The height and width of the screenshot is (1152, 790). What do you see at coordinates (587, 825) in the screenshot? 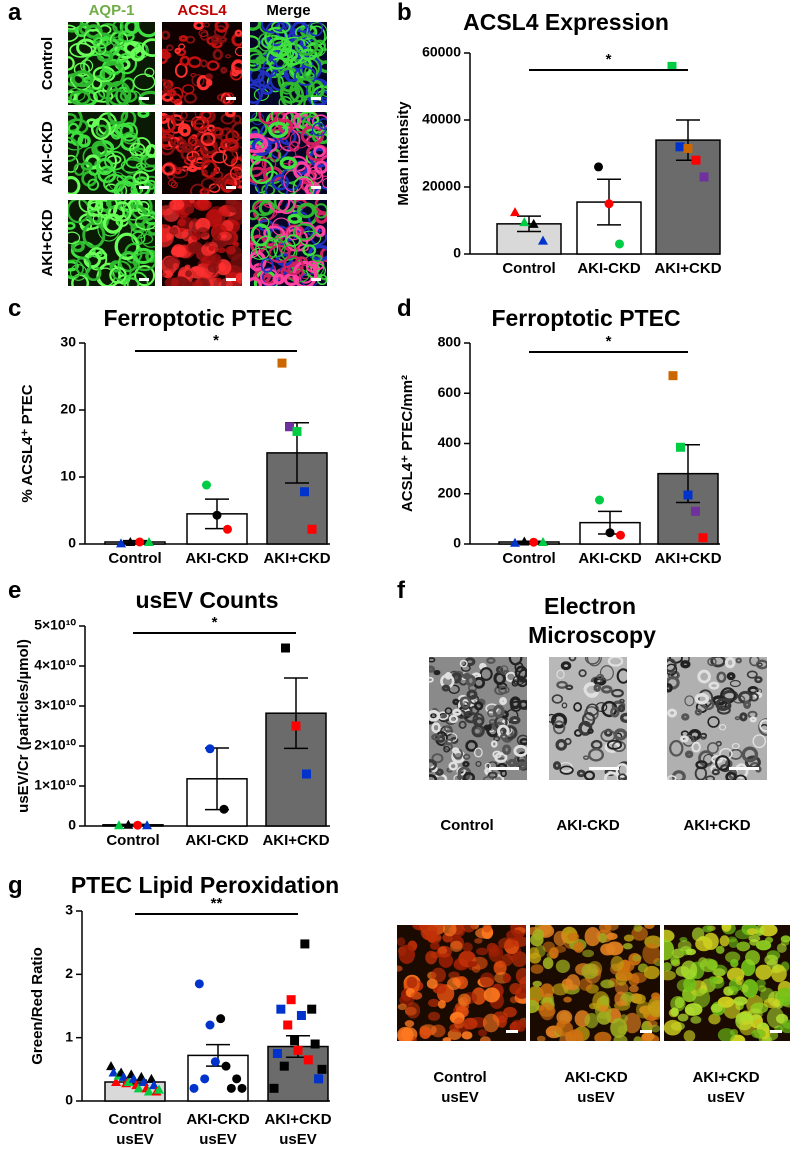
I see `image-caption: AKI-CKD` at bounding box center [587, 825].